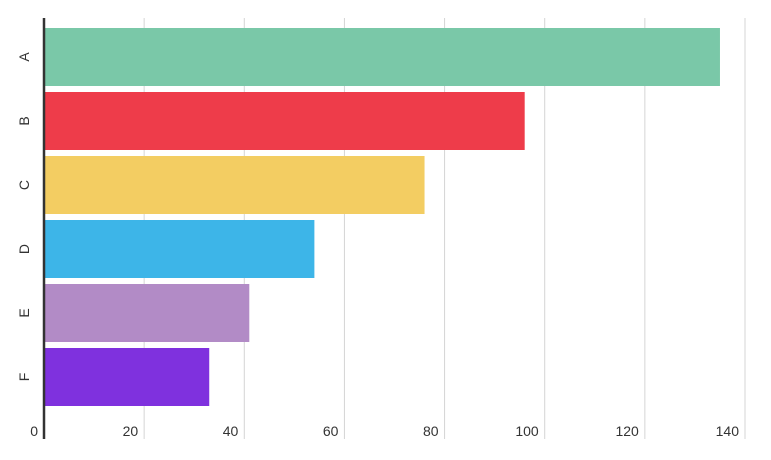 This screenshot has width=771, height=460. I want to click on bar-b, so click(284, 121).